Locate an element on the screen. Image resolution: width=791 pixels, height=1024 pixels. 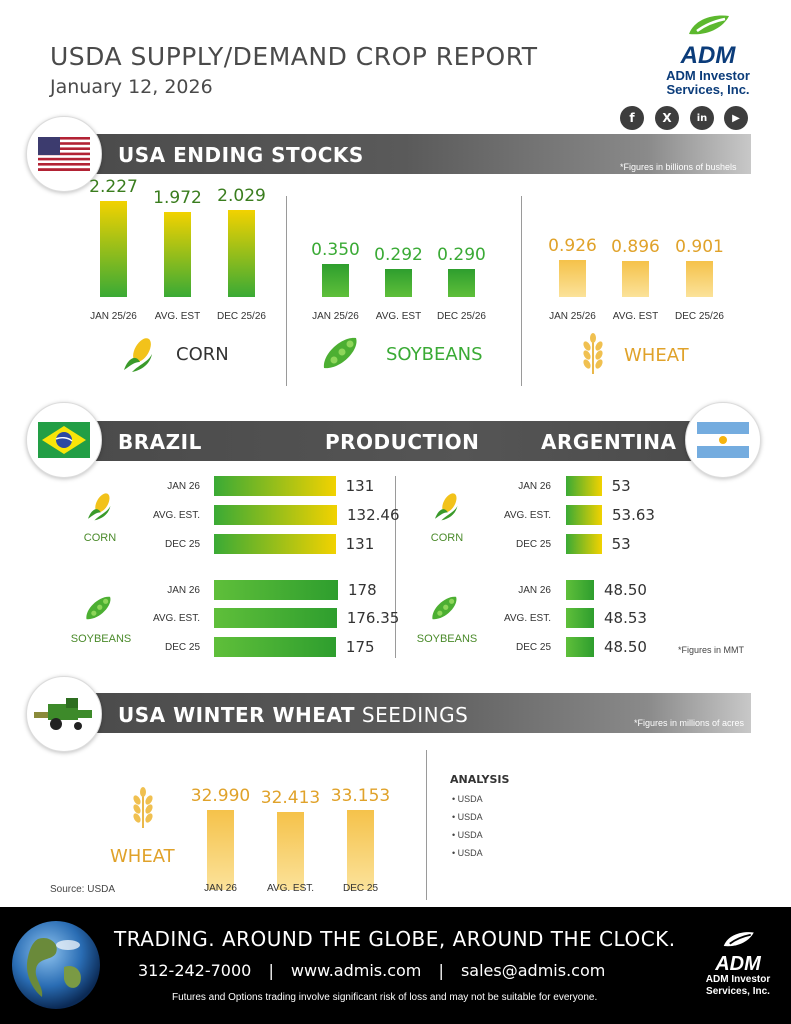
page-title: USDA SUPPLY/DEMAND CROP REPORT is located at coordinates (294, 56).